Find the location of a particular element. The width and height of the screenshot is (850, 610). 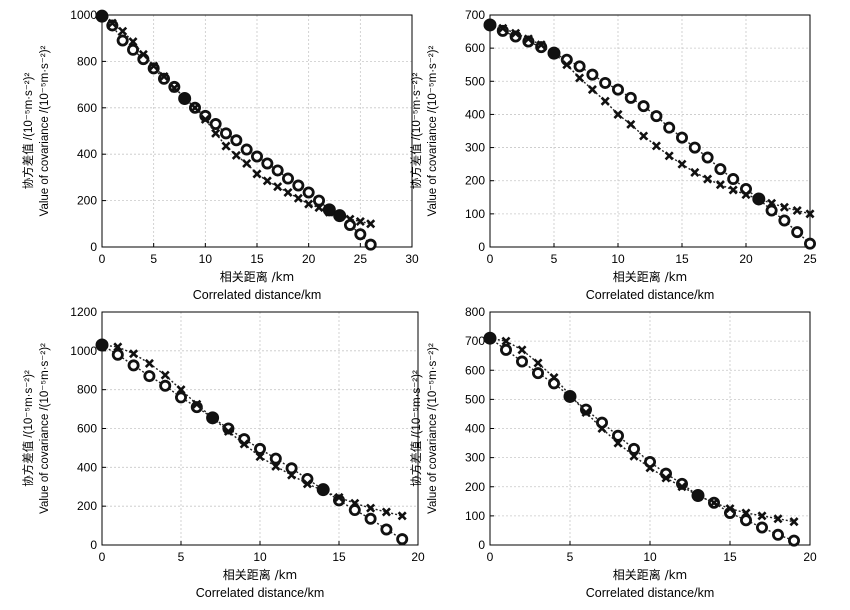

y-tick-label: 100 is located at coordinates (475, 214).